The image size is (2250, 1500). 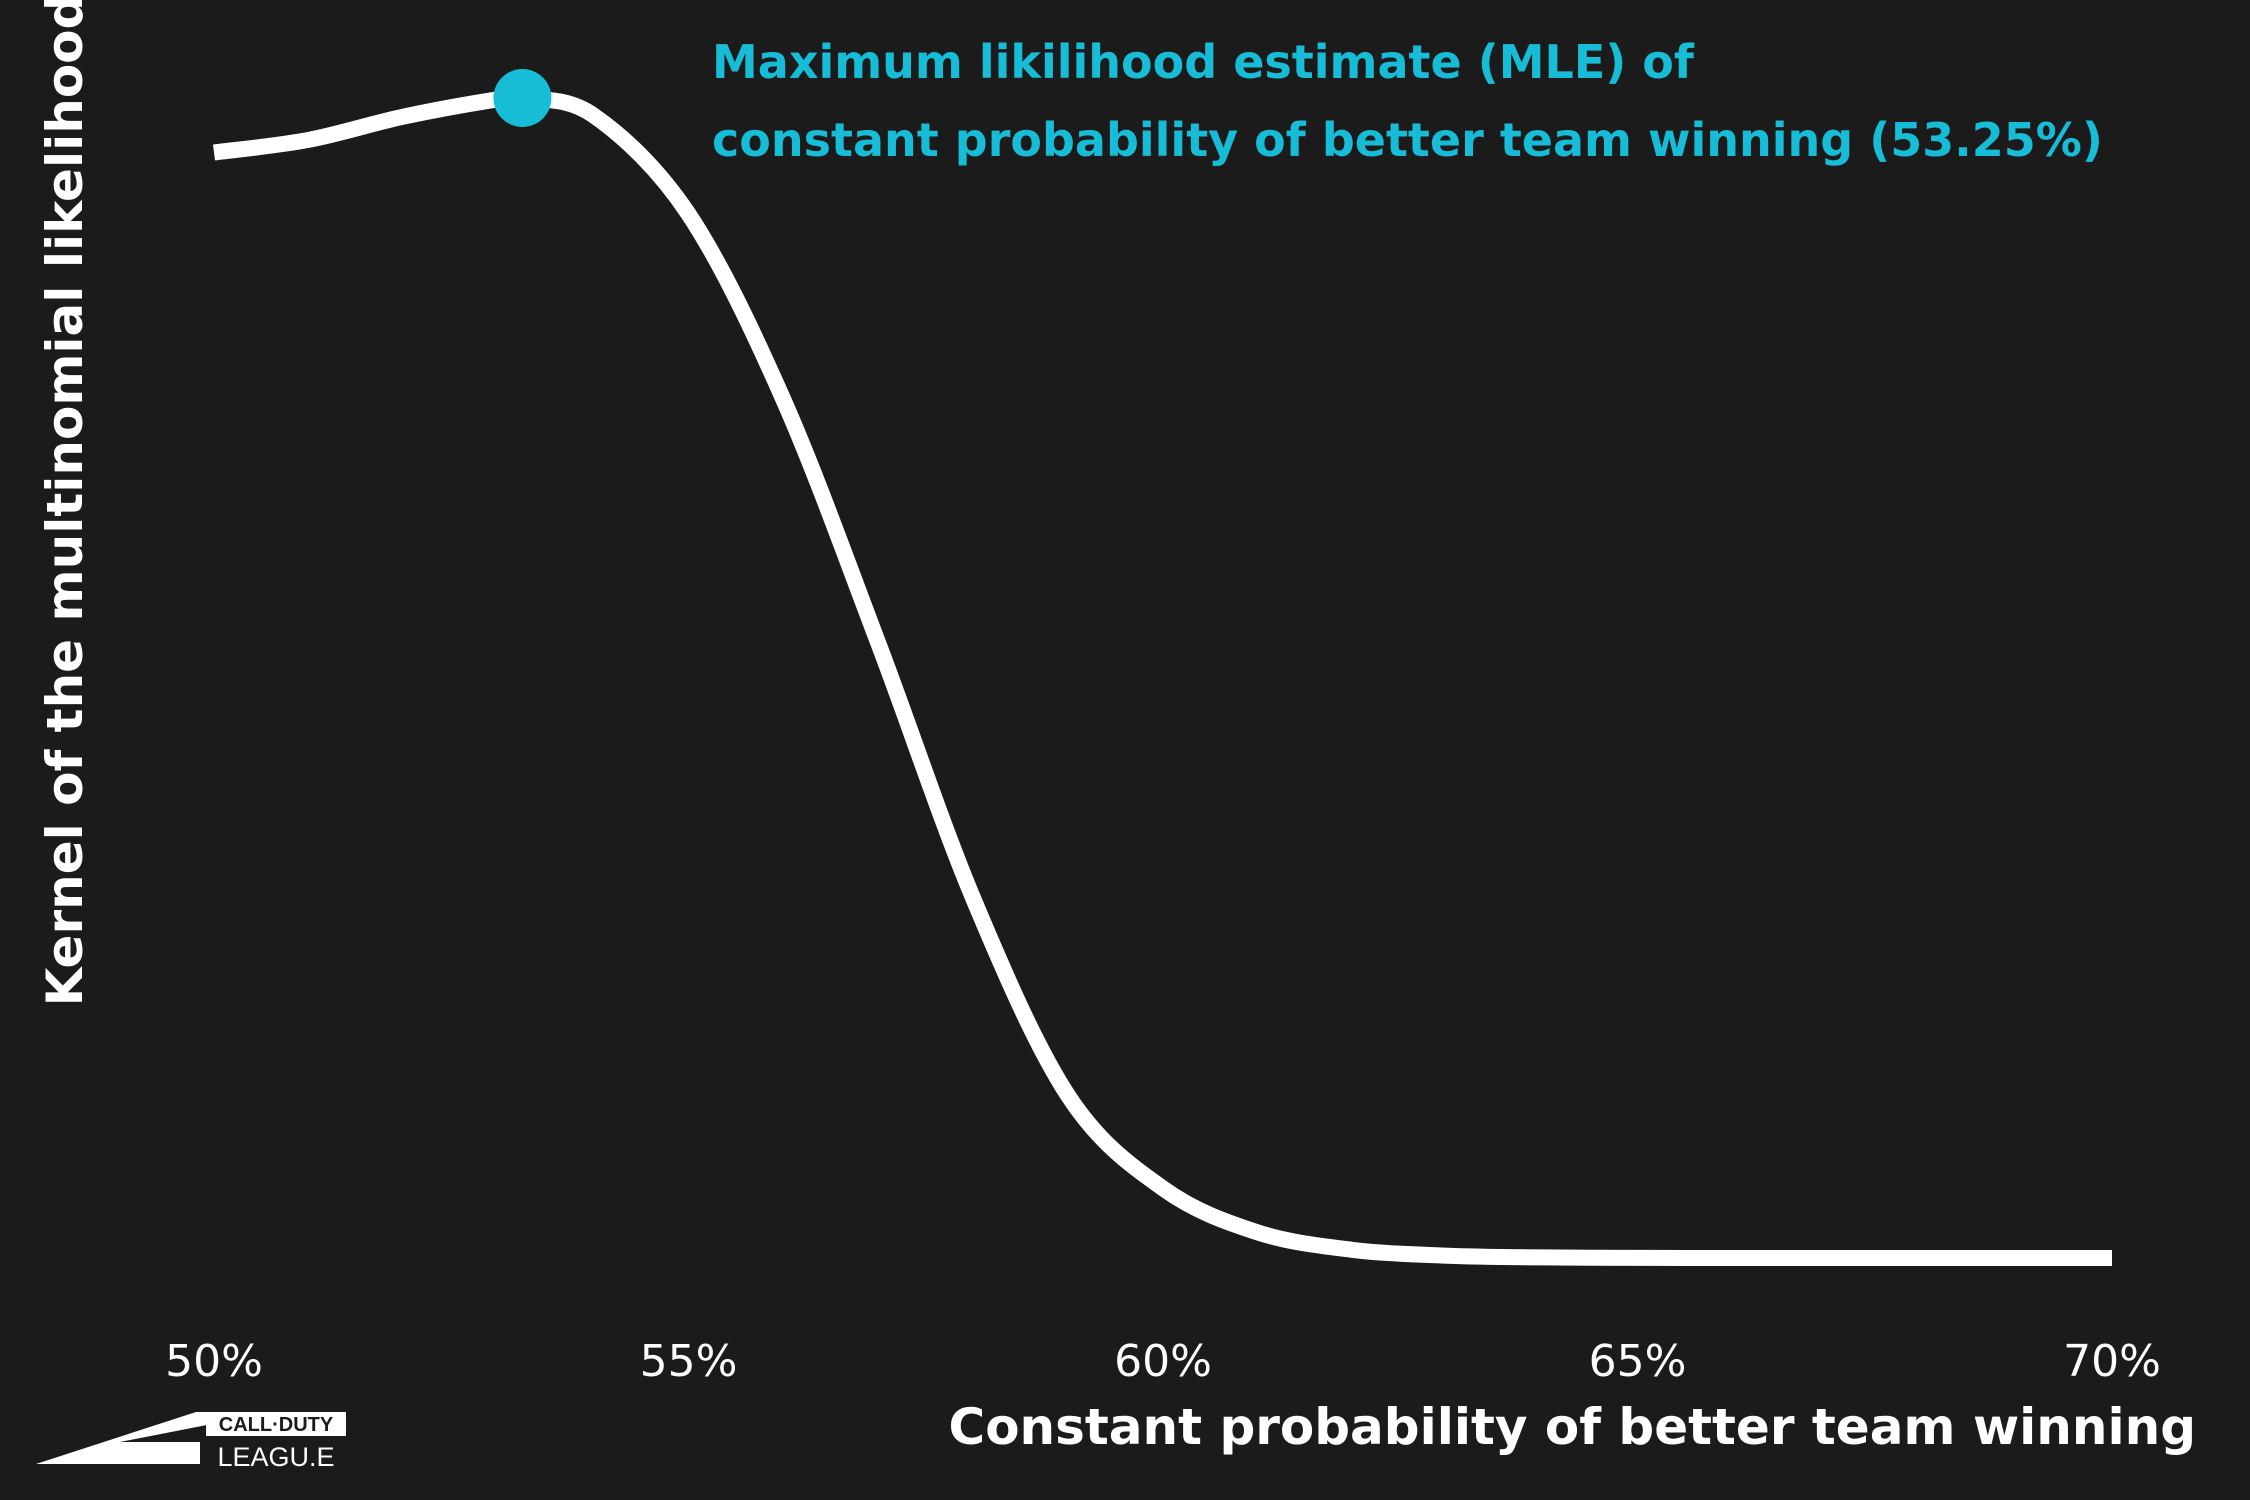 I want to click on logo-top-plate, so click(x=276, y=1424).